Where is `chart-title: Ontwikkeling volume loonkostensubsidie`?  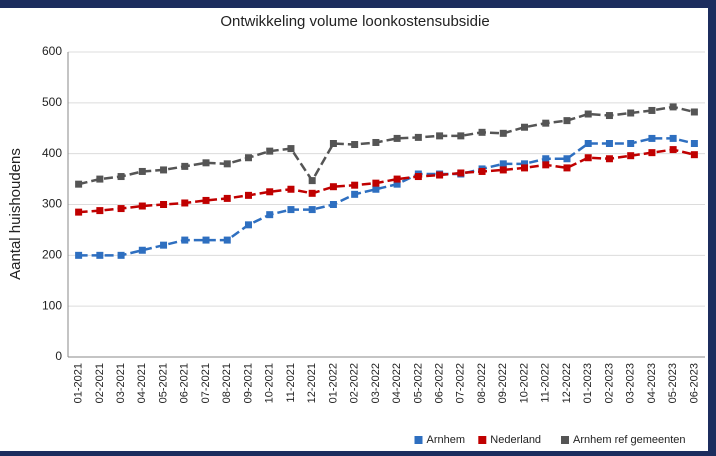
chart-title: Ontwikkeling volume loonkostensubsidie is located at coordinates (354, 21).